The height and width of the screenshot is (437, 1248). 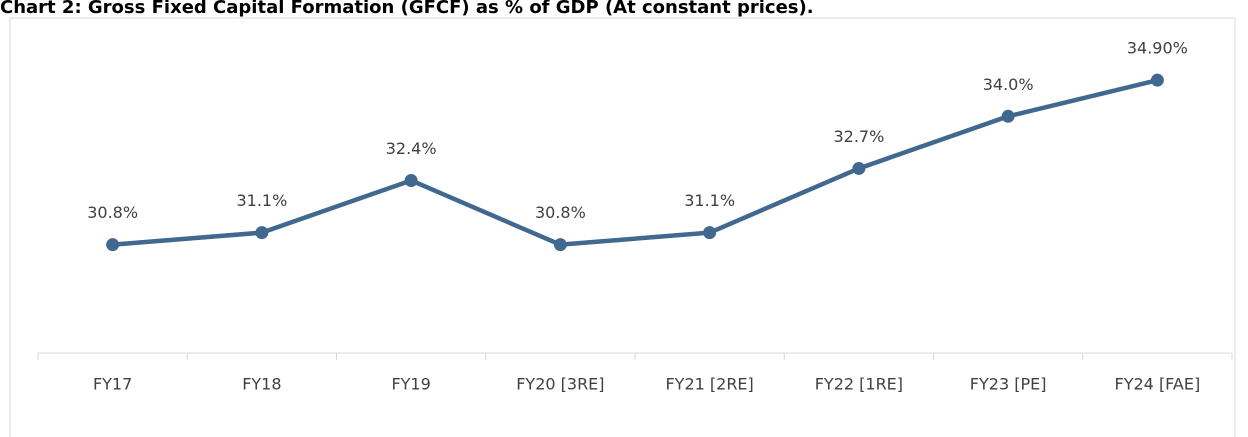 I want to click on data-label: 32.7%, so click(x=858, y=136).